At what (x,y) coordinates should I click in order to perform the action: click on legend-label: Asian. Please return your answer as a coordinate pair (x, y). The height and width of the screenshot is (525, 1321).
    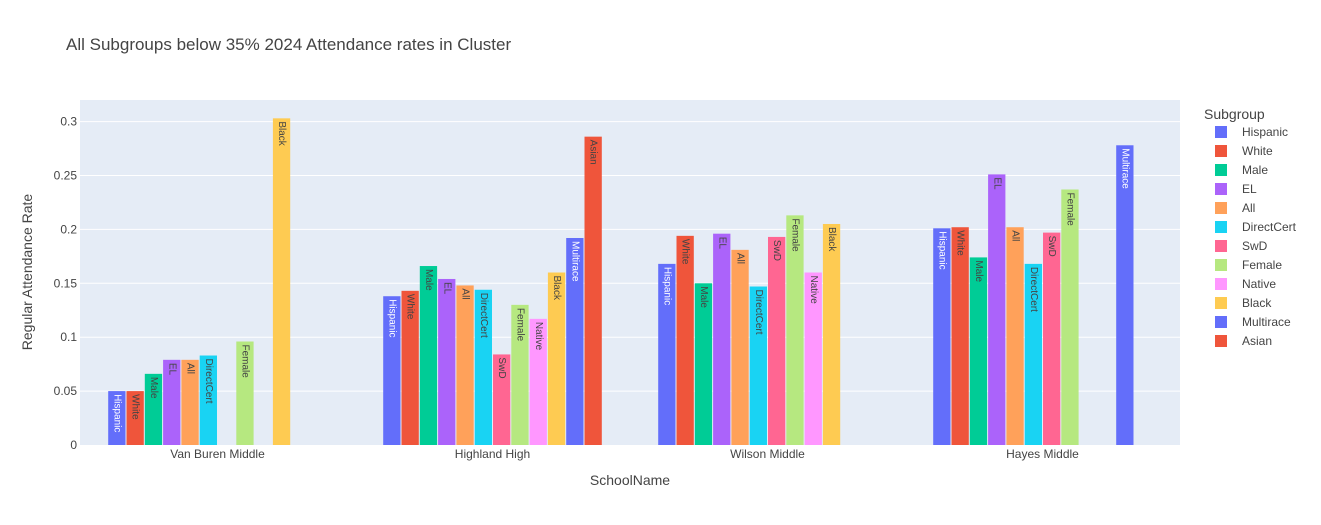
    Looking at the image, I should click on (1257, 341).